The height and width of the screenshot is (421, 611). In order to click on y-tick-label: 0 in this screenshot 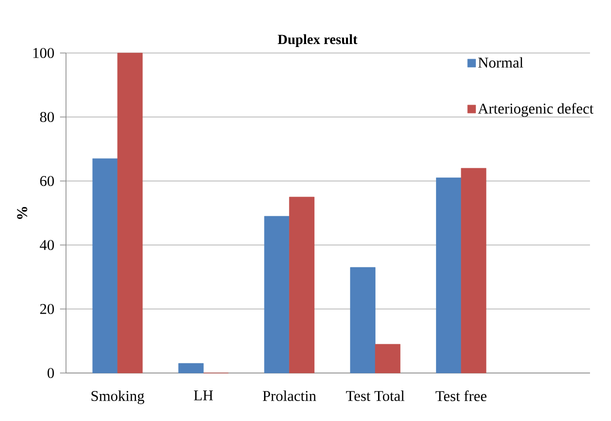, I will do `click(51, 373)`.